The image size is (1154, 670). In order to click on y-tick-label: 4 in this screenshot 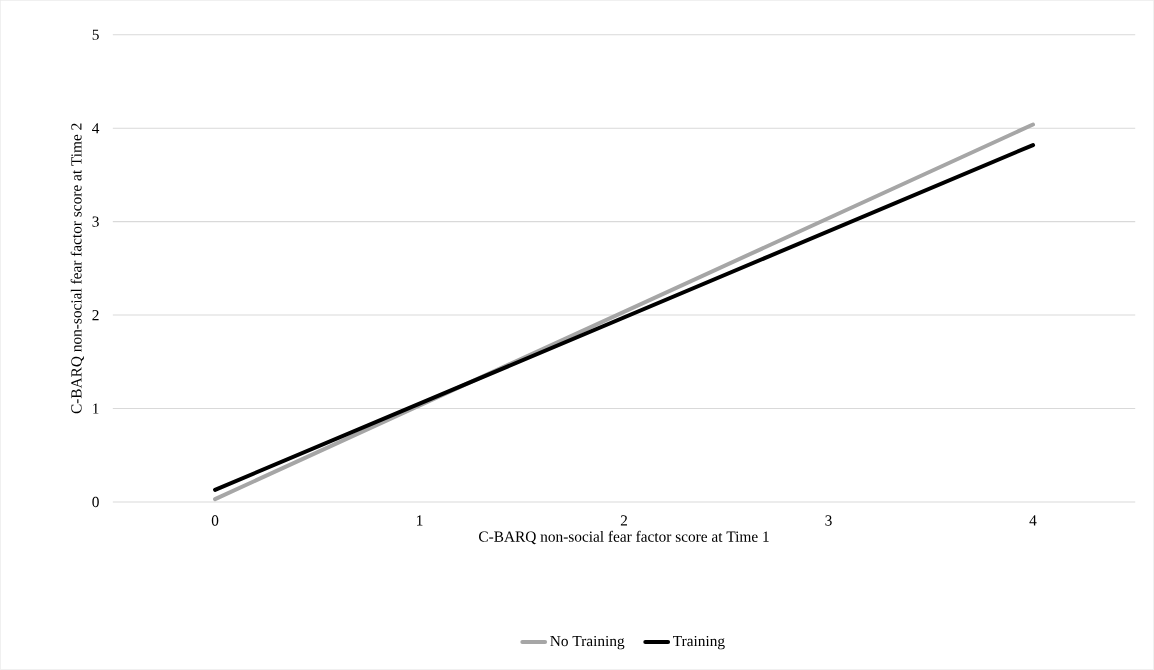, I will do `click(96, 128)`.